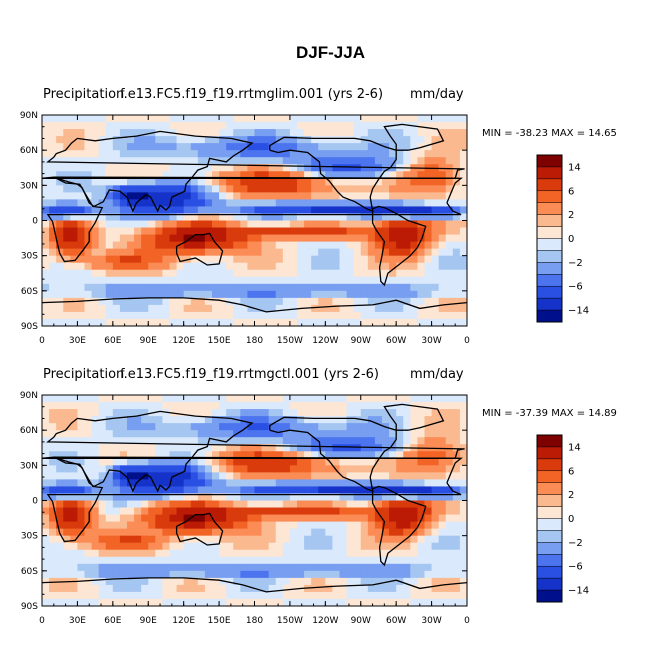 This screenshot has height=660, width=661. Describe the element at coordinates (437, 94) in the screenshot. I see `panel-units: mm/day` at that location.